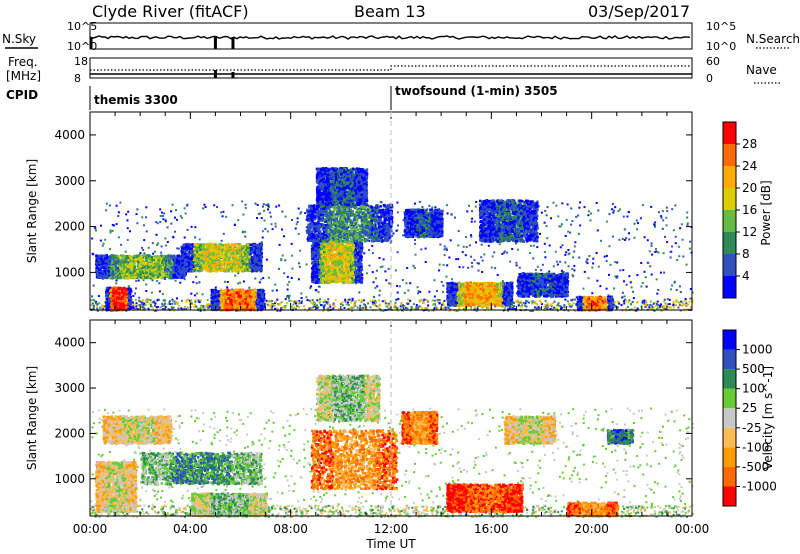 This screenshot has width=800, height=554. Describe the element at coordinates (761, 70) in the screenshot. I see `nave-label: Nave` at that location.